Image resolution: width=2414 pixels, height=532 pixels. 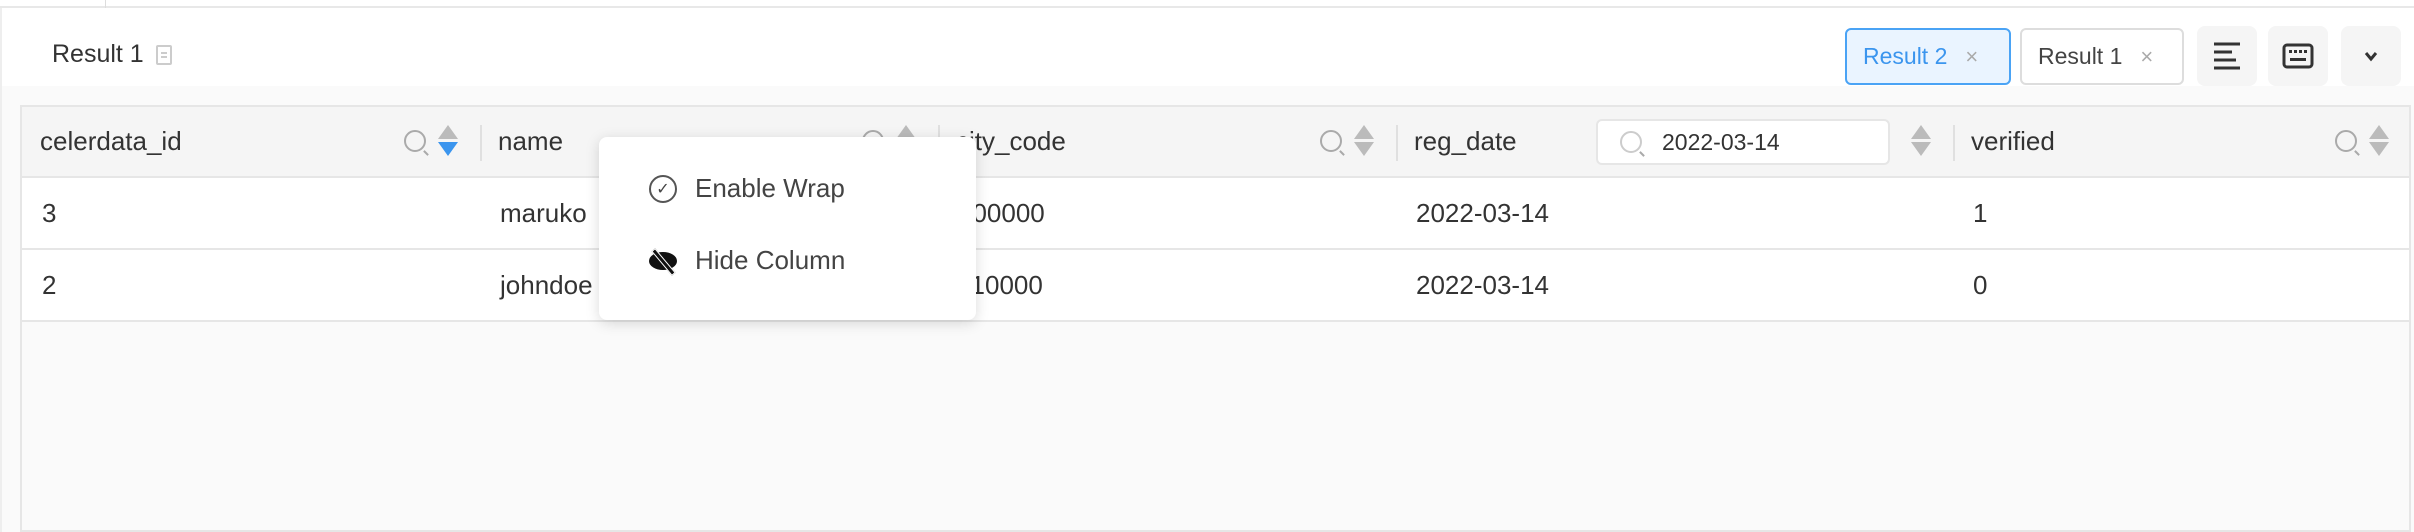 I want to click on result-tab-2: Result 2 ×, so click(x=1928, y=56).